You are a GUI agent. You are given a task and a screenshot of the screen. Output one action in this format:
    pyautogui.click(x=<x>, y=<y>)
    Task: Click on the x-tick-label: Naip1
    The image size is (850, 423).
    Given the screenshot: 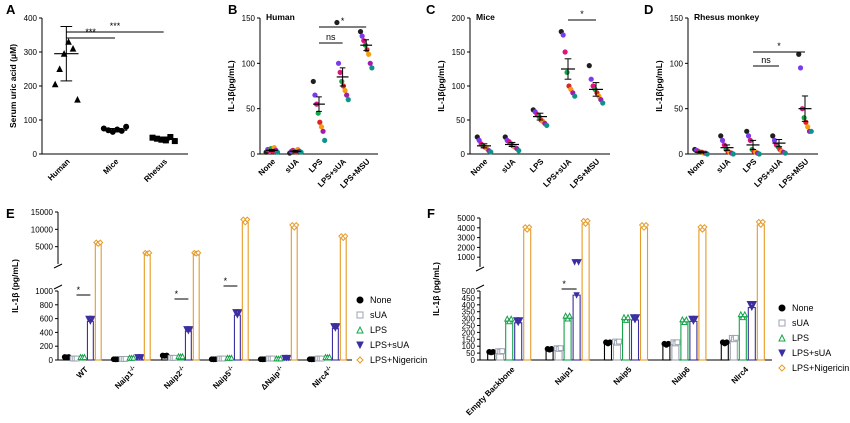 What is the action you would take?
    pyautogui.click(x=564, y=376)
    